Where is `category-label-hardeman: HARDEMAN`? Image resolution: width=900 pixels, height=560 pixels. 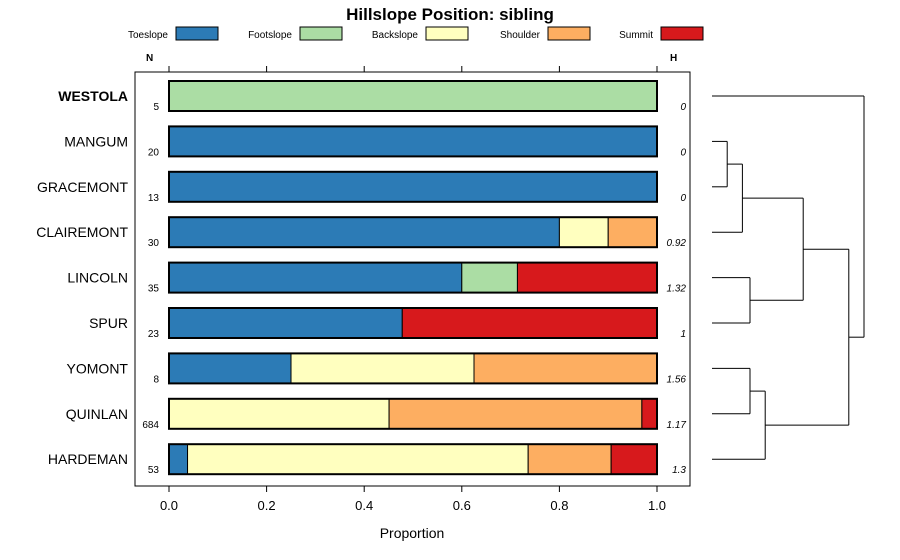 category-label-hardeman: HARDEMAN is located at coordinates (88, 459).